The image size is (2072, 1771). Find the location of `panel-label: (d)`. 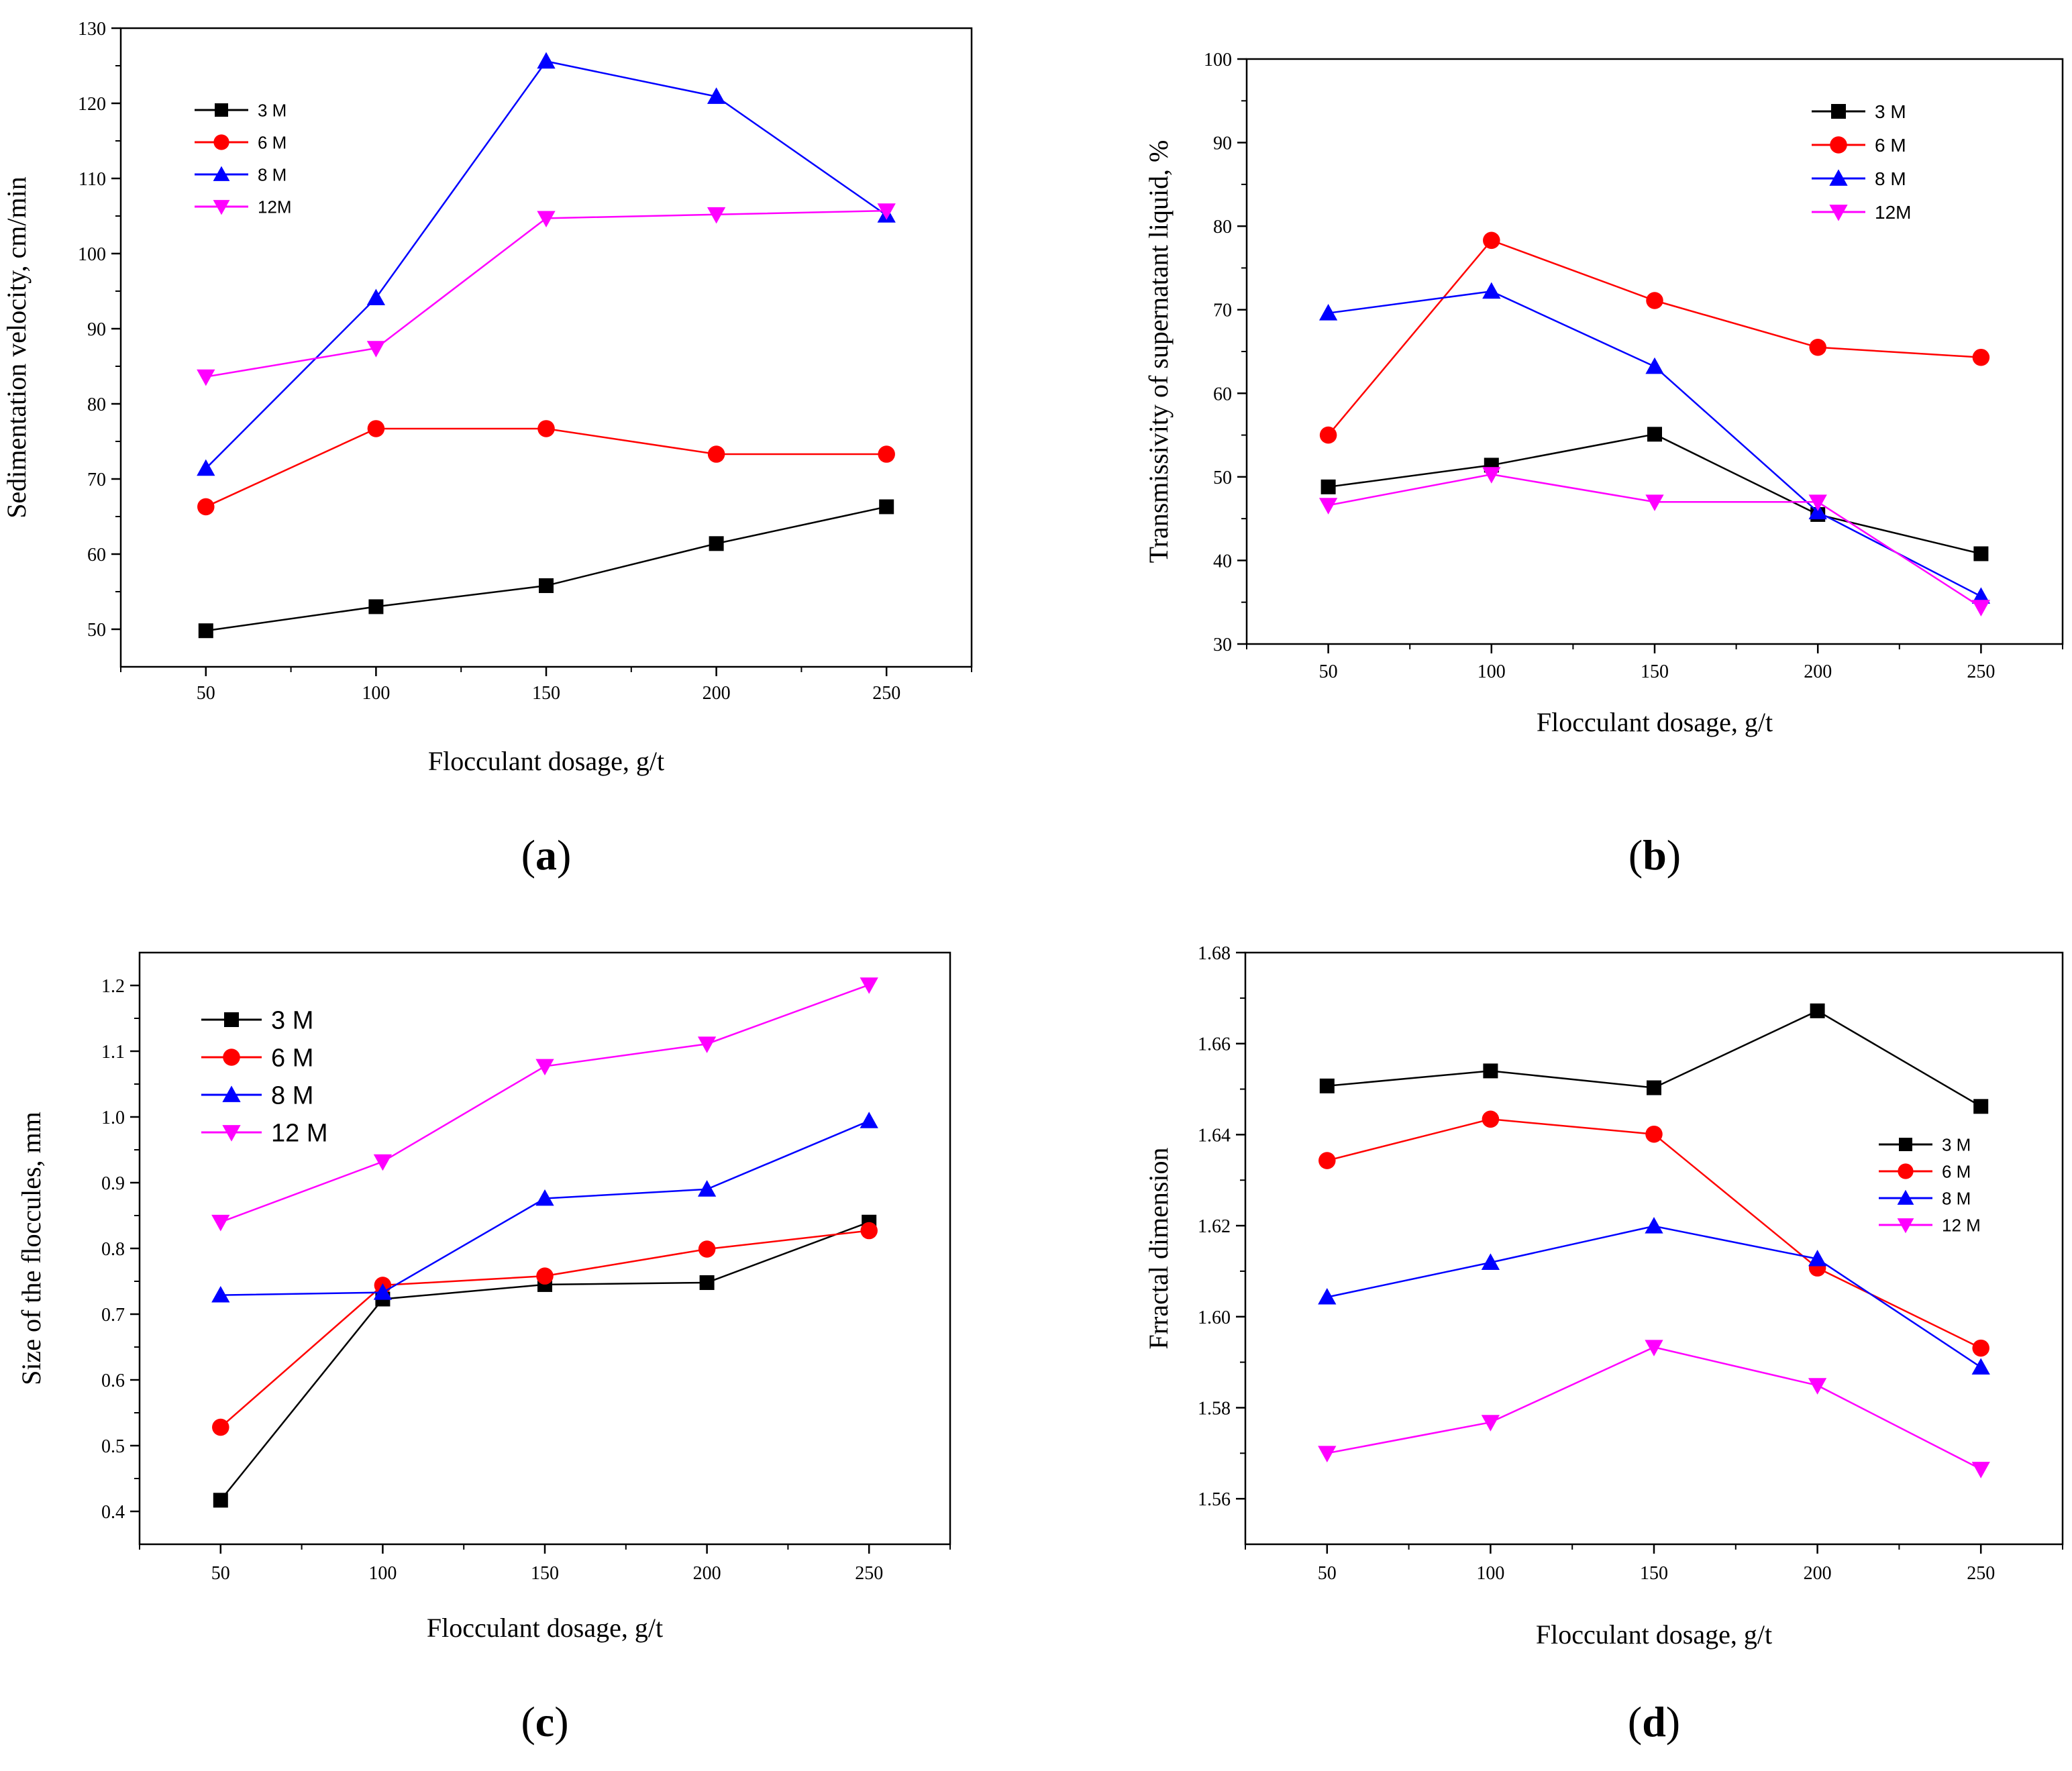

panel-label: (d) is located at coordinates (1654, 1722).